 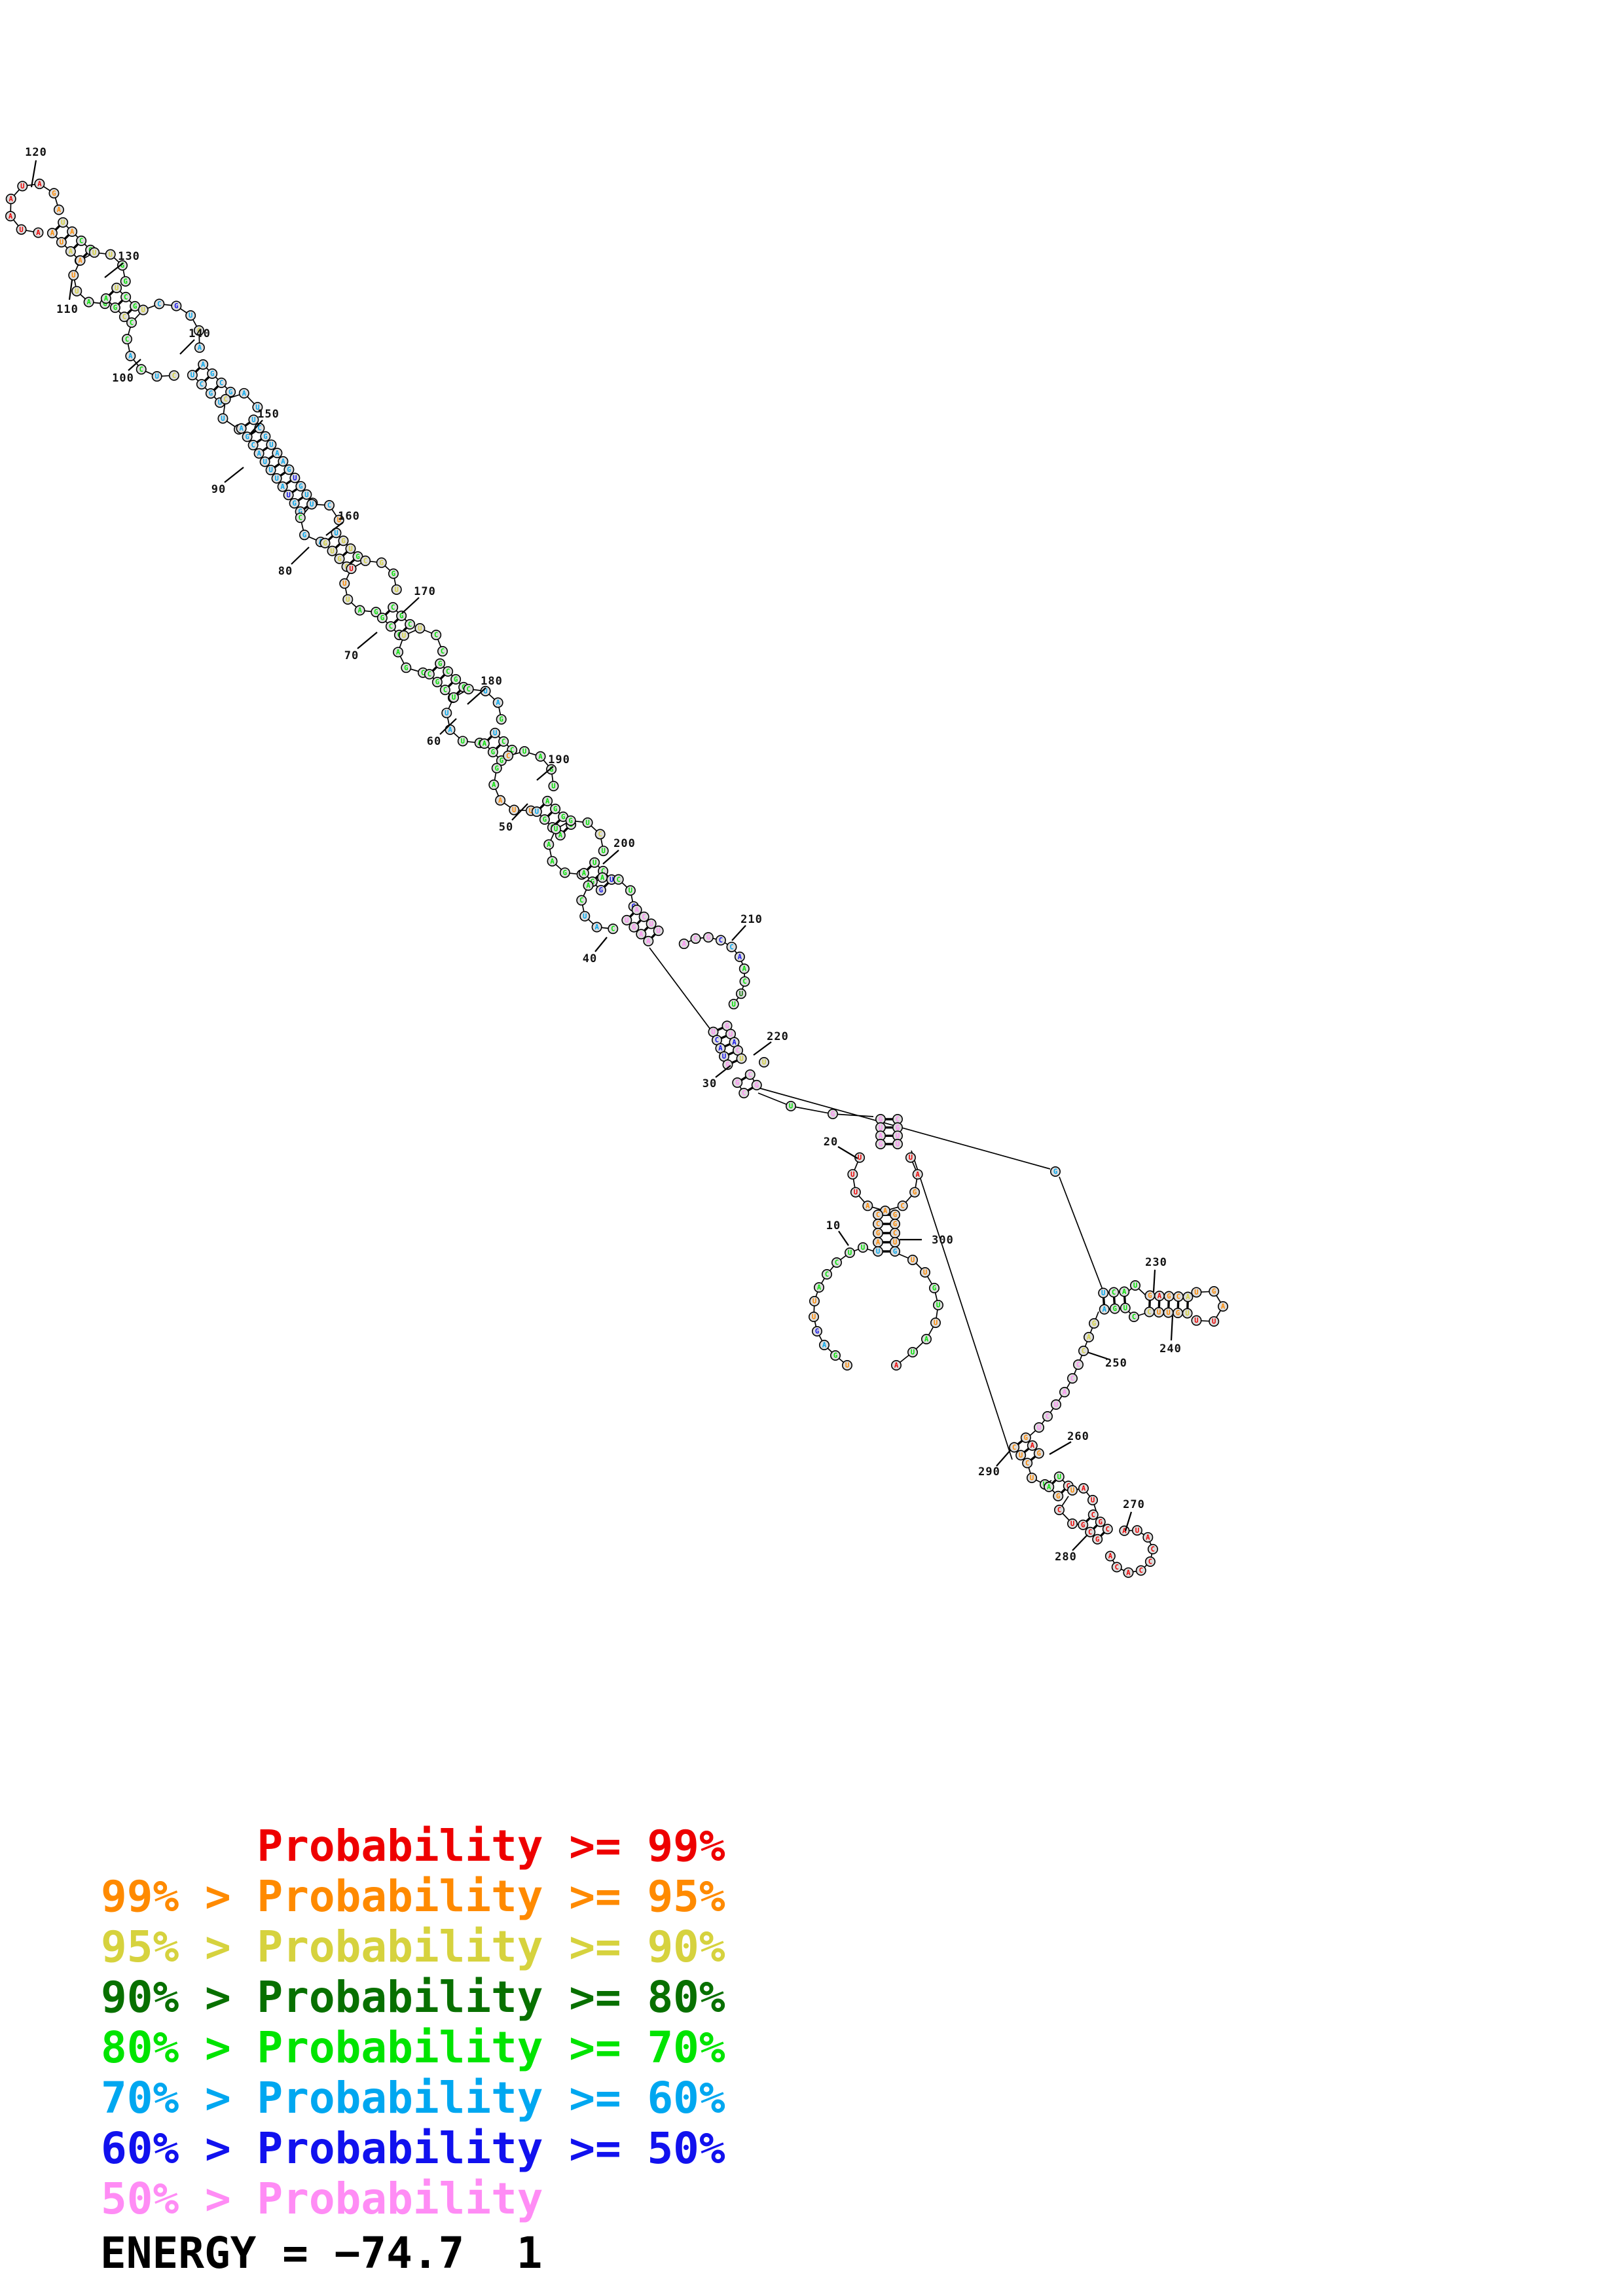 What do you see at coordinates (590, 958) in the screenshot?
I see `position-label: 40` at bounding box center [590, 958].